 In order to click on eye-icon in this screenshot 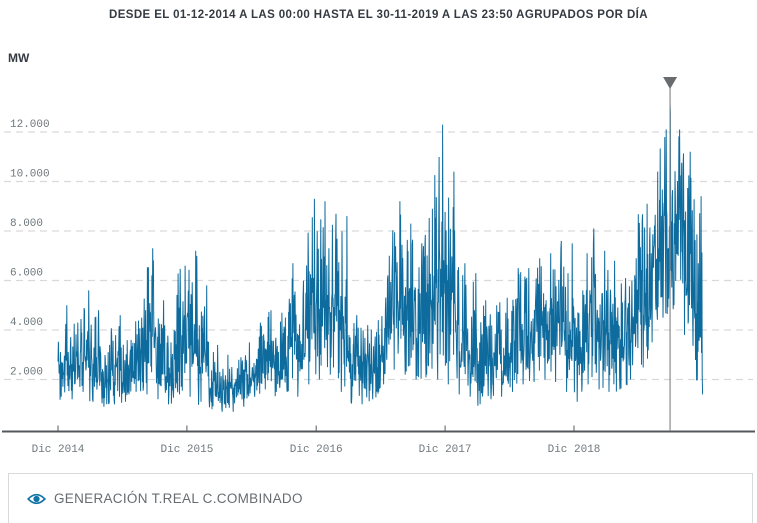, I will do `click(36, 499)`.